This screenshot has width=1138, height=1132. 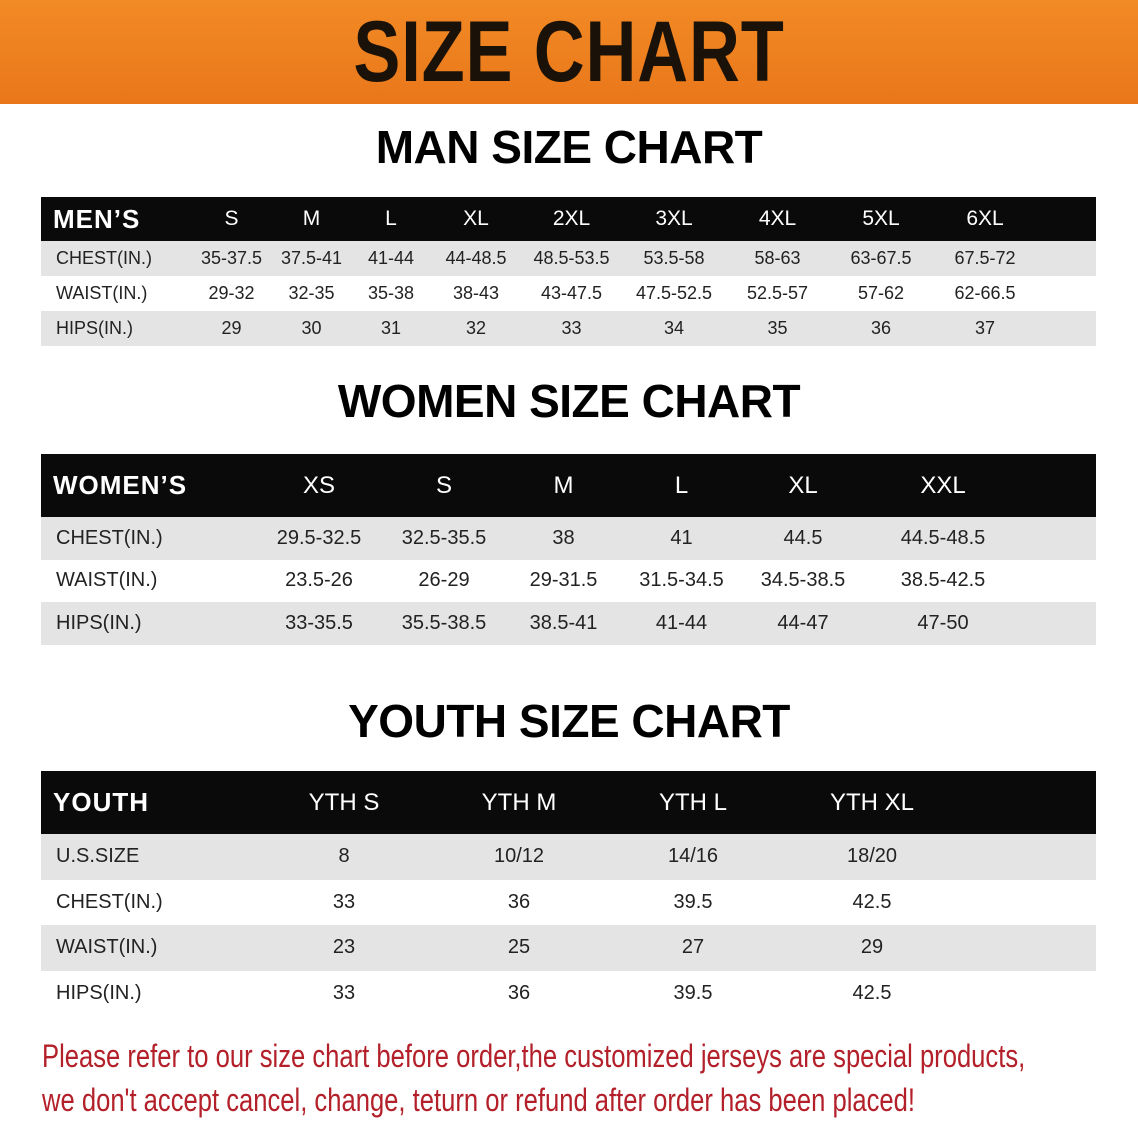 What do you see at coordinates (881, 218) in the screenshot?
I see `table-cell: 5XL` at bounding box center [881, 218].